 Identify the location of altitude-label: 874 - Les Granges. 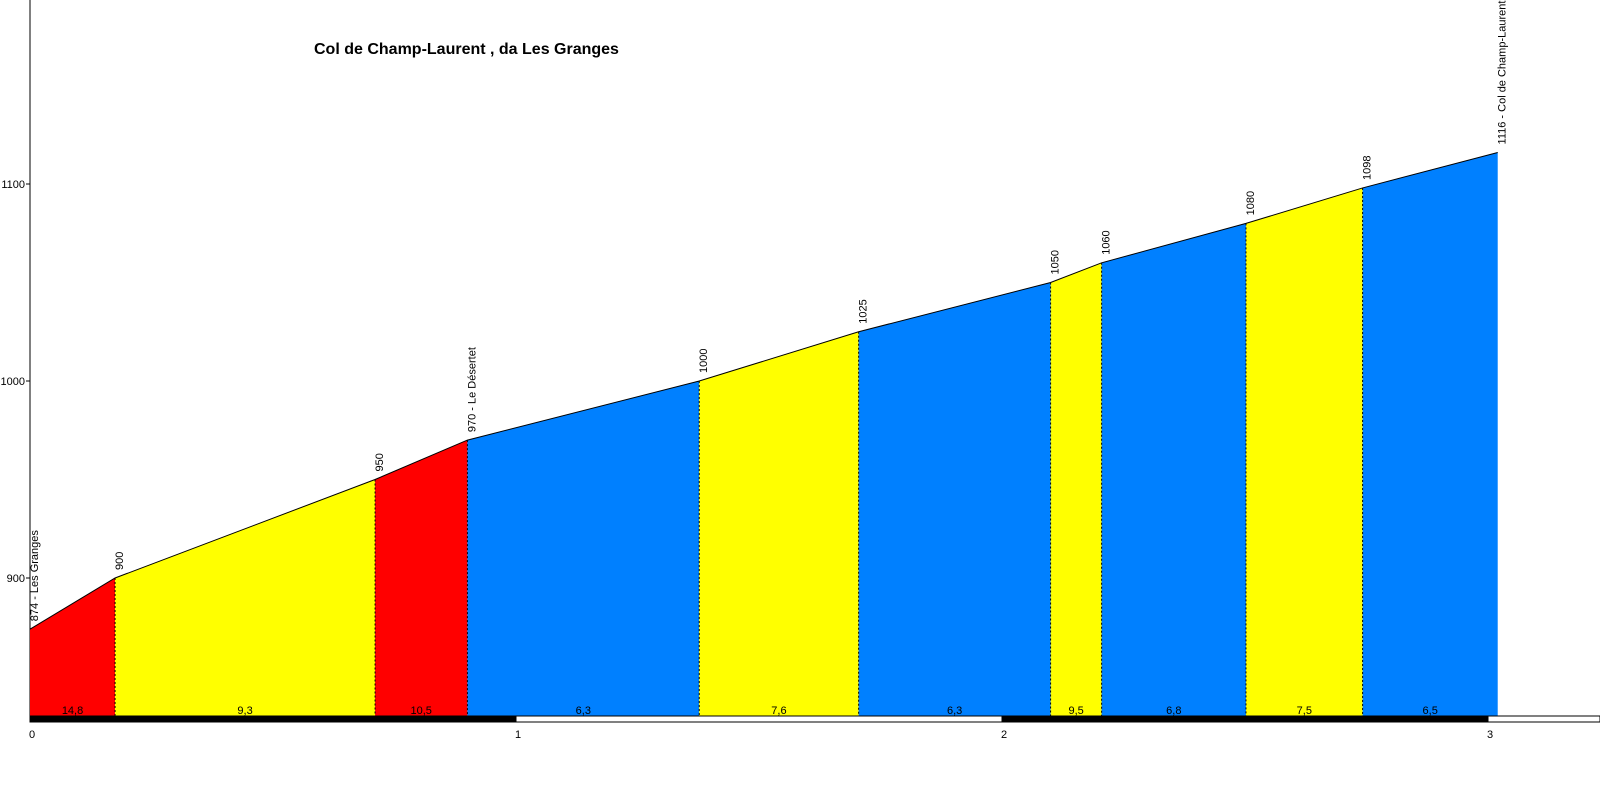
(35, 576).